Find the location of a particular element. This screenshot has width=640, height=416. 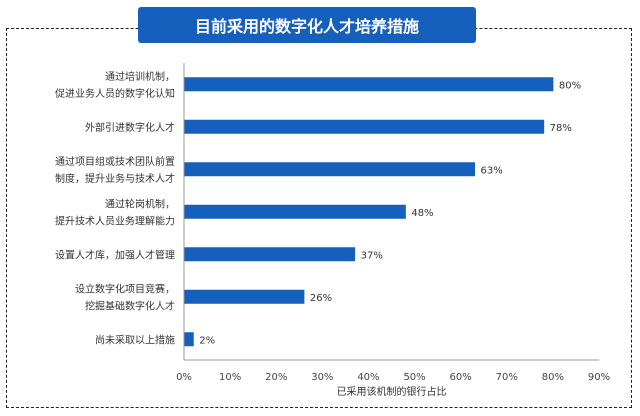

x-tick-label: 40% is located at coordinates (368, 377).